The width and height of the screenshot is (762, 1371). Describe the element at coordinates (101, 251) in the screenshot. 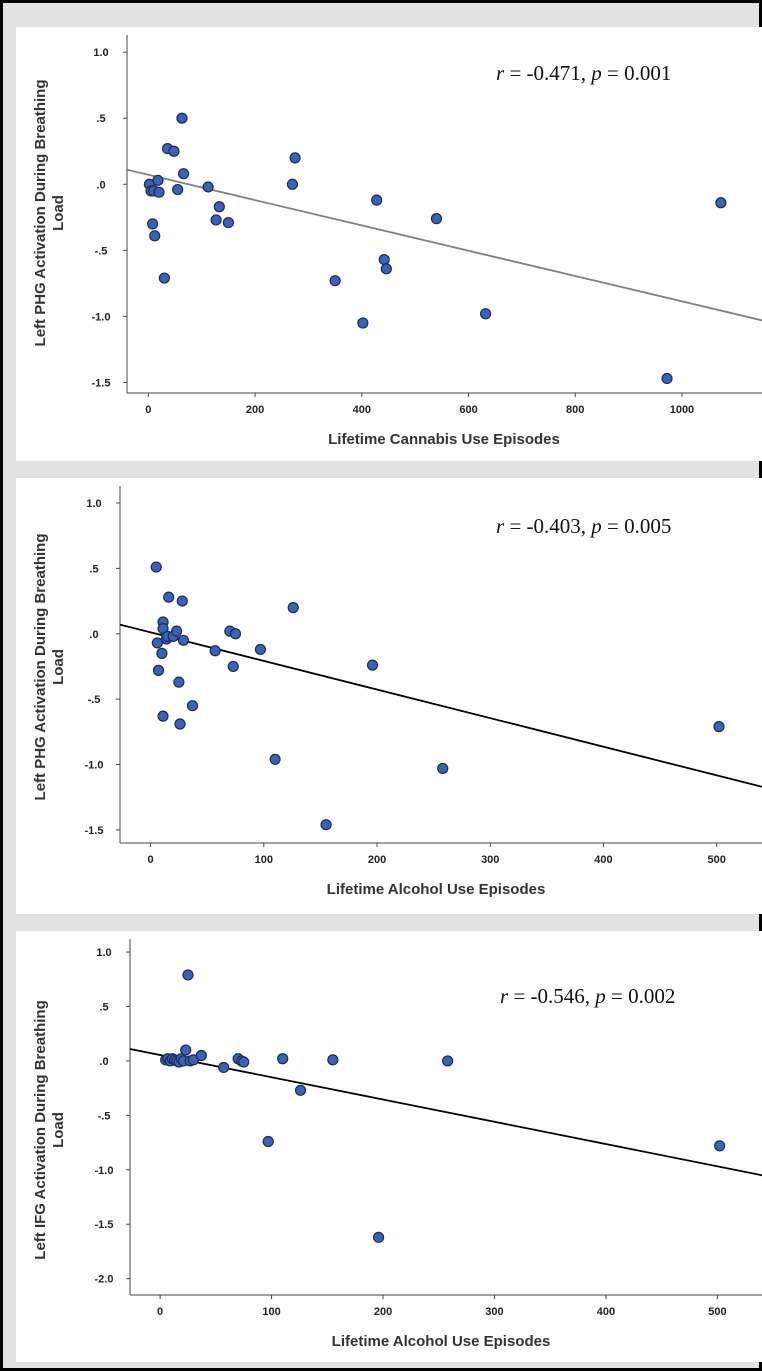

I see `panel-1-y-tick-label: -.5` at that location.